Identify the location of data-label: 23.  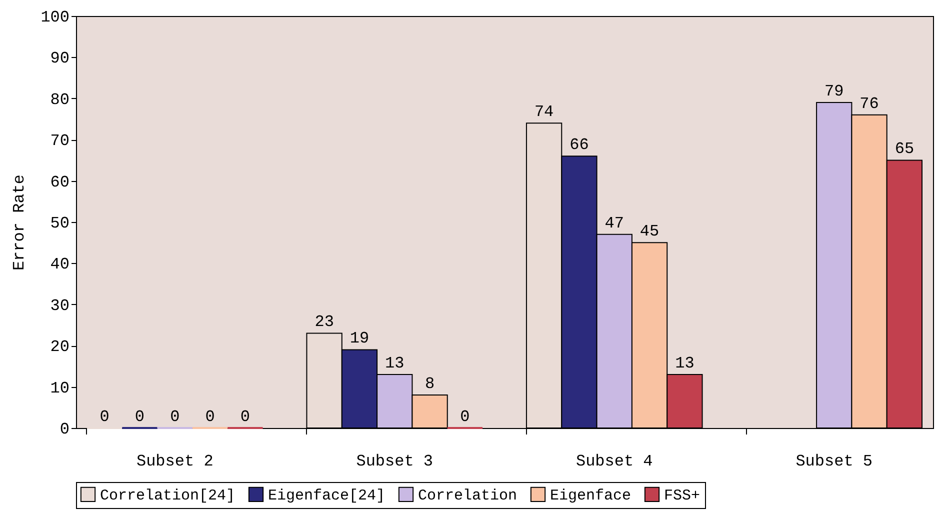
(324, 322).